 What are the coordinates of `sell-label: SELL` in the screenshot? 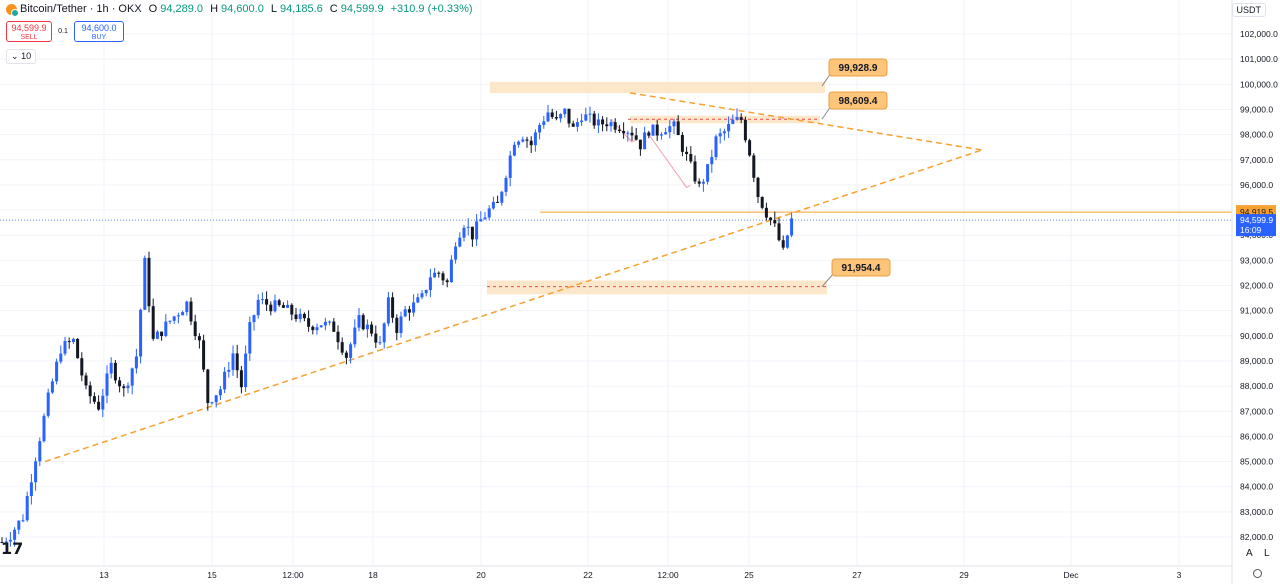 It's located at (29, 37).